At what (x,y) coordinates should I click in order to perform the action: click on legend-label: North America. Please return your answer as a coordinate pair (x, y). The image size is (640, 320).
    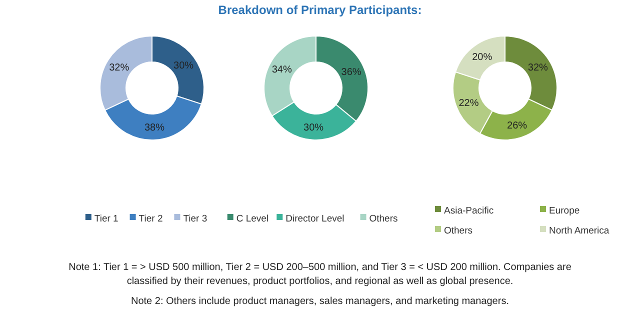
    Looking at the image, I should click on (579, 230).